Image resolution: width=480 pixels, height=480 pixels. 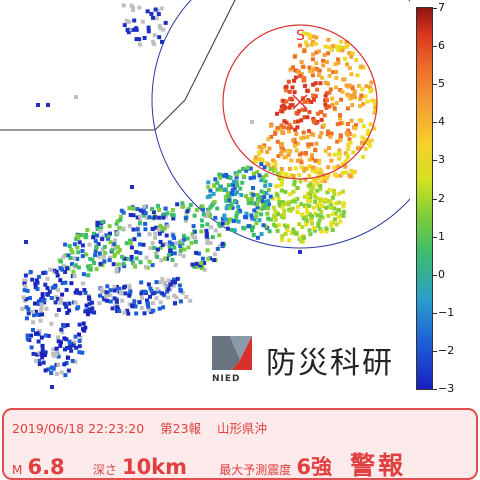 I want to click on colorbar-tick-label: −1, so click(x=446, y=312).